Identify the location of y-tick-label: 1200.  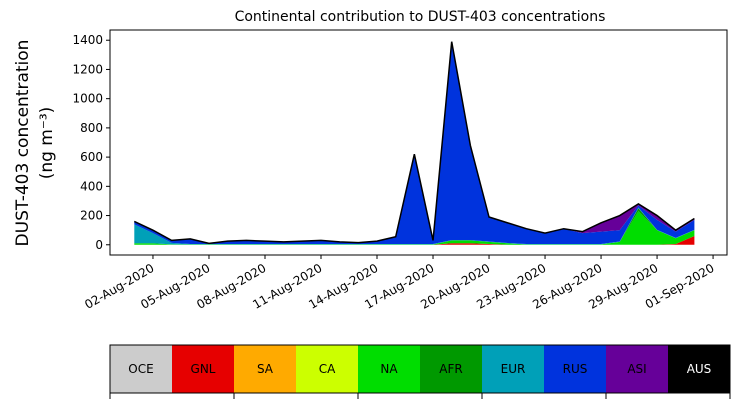
(87, 69).